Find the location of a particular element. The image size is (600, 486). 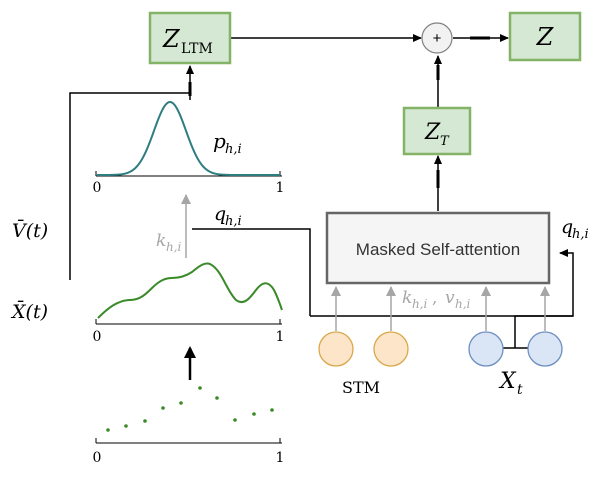

query-line is located at coordinates (251, 272).